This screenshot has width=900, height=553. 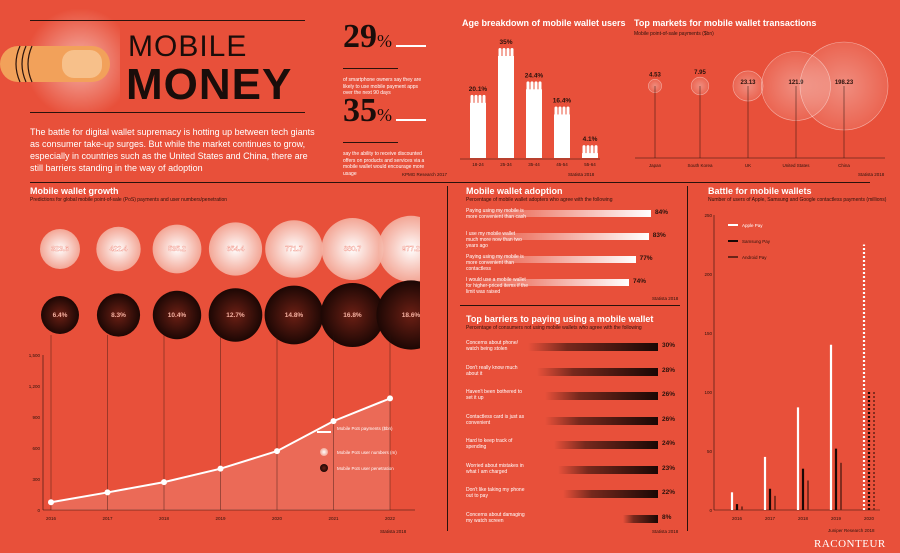 What do you see at coordinates (384, 115) in the screenshot?
I see `stat-2-unit: %` at bounding box center [384, 115].